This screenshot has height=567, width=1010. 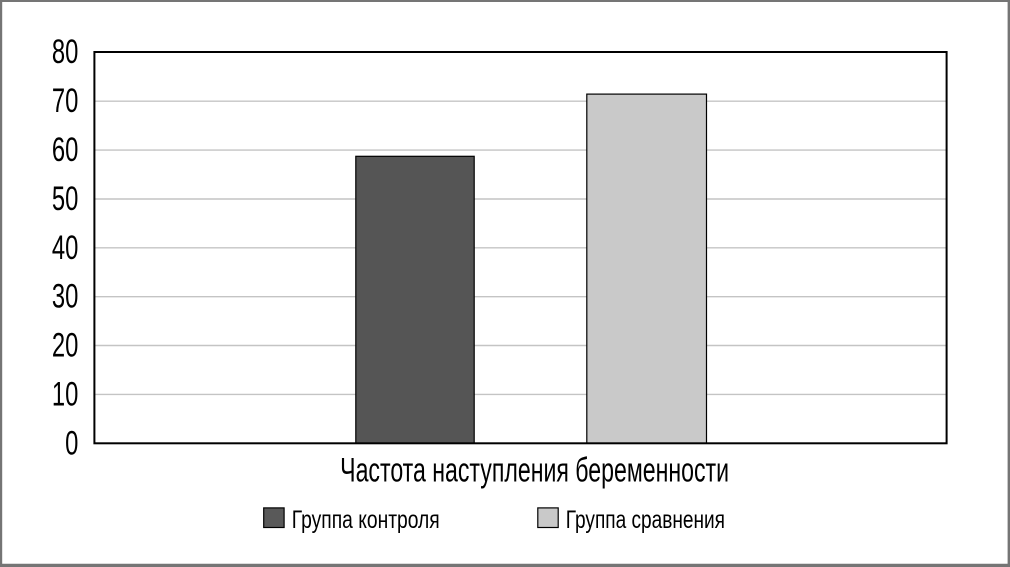 What do you see at coordinates (645, 520) in the screenshot?
I see `svg-text: Группа сравнения` at bounding box center [645, 520].